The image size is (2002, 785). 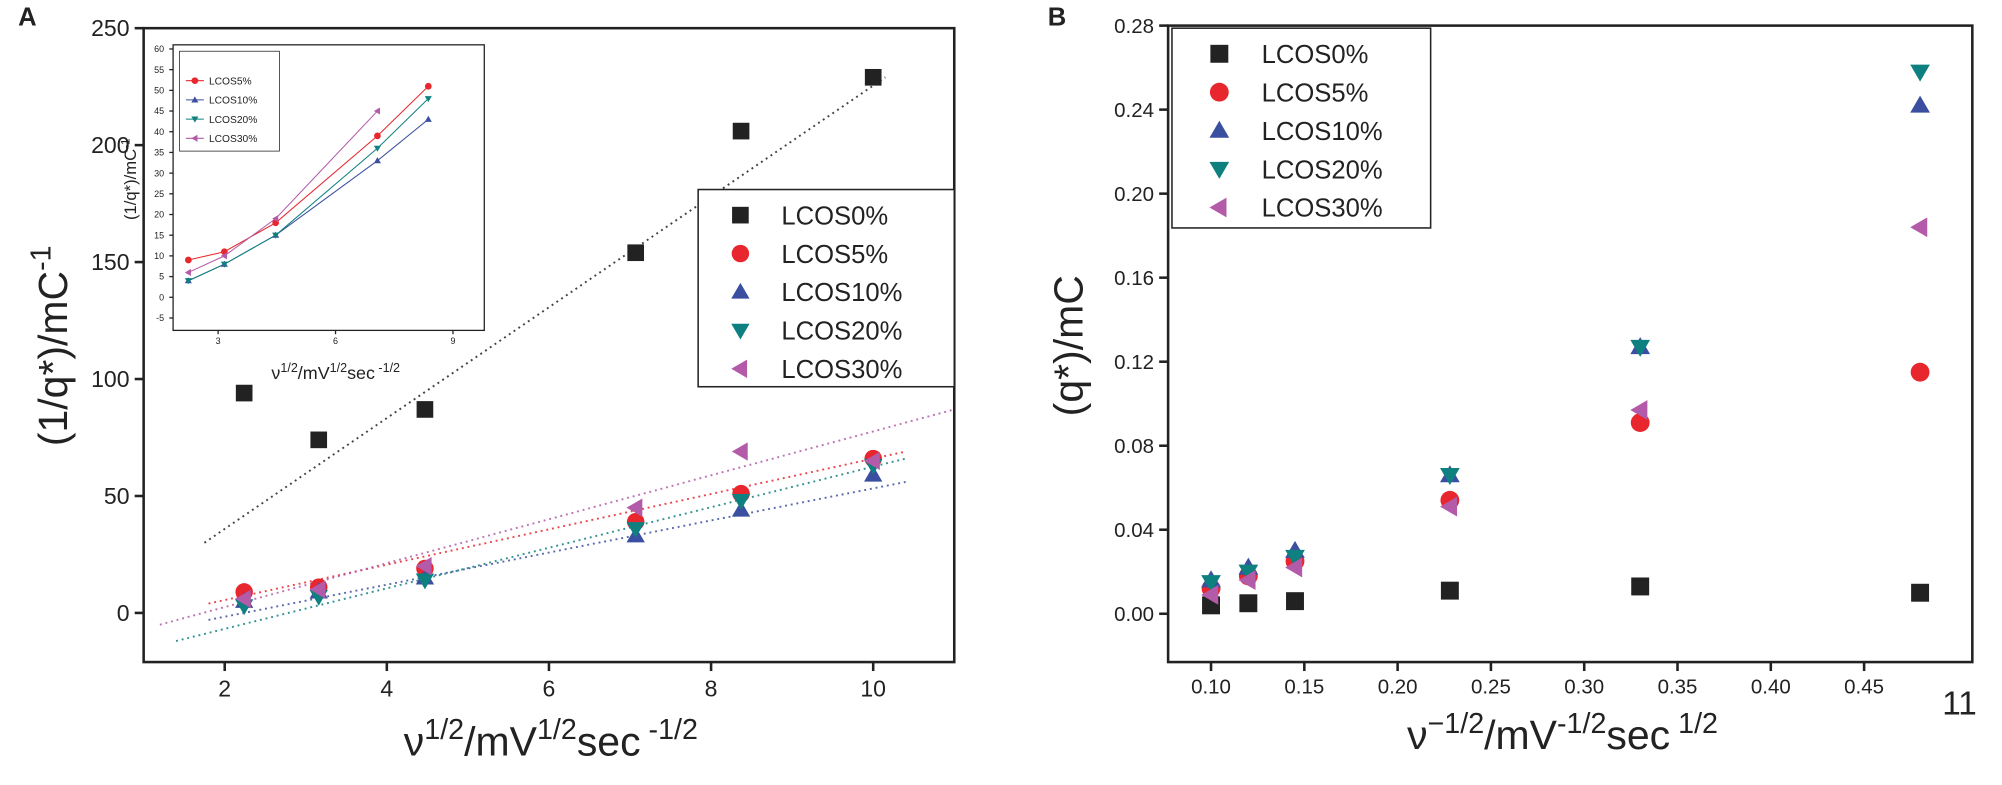 What do you see at coordinates (1134, 446) in the screenshot?
I see `y-tick-label: 0.08` at bounding box center [1134, 446].